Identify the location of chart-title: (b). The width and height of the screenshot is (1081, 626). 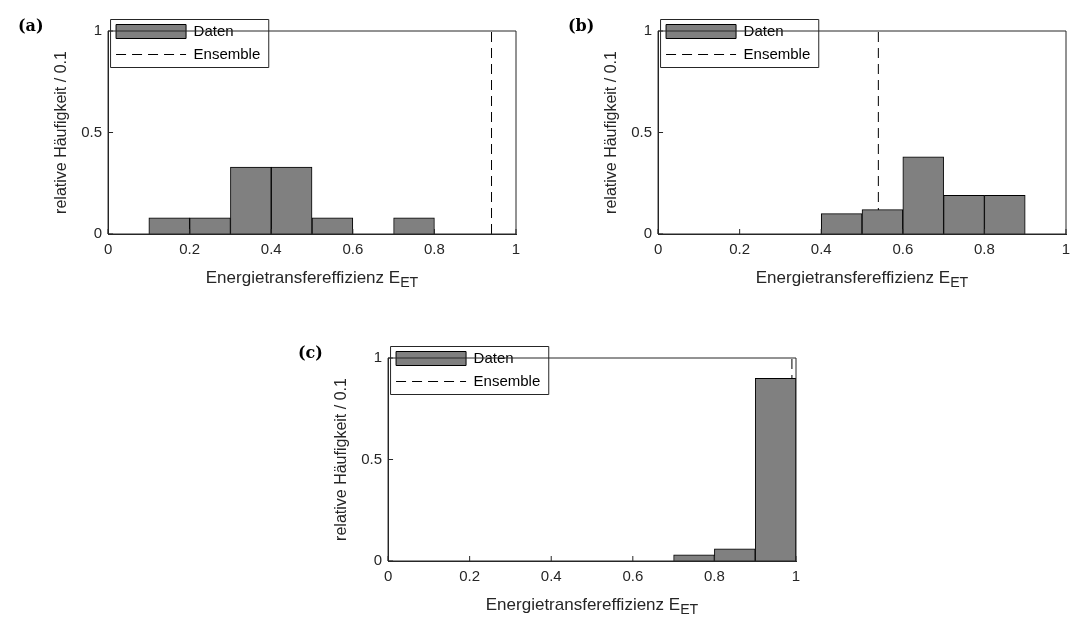
(581, 25).